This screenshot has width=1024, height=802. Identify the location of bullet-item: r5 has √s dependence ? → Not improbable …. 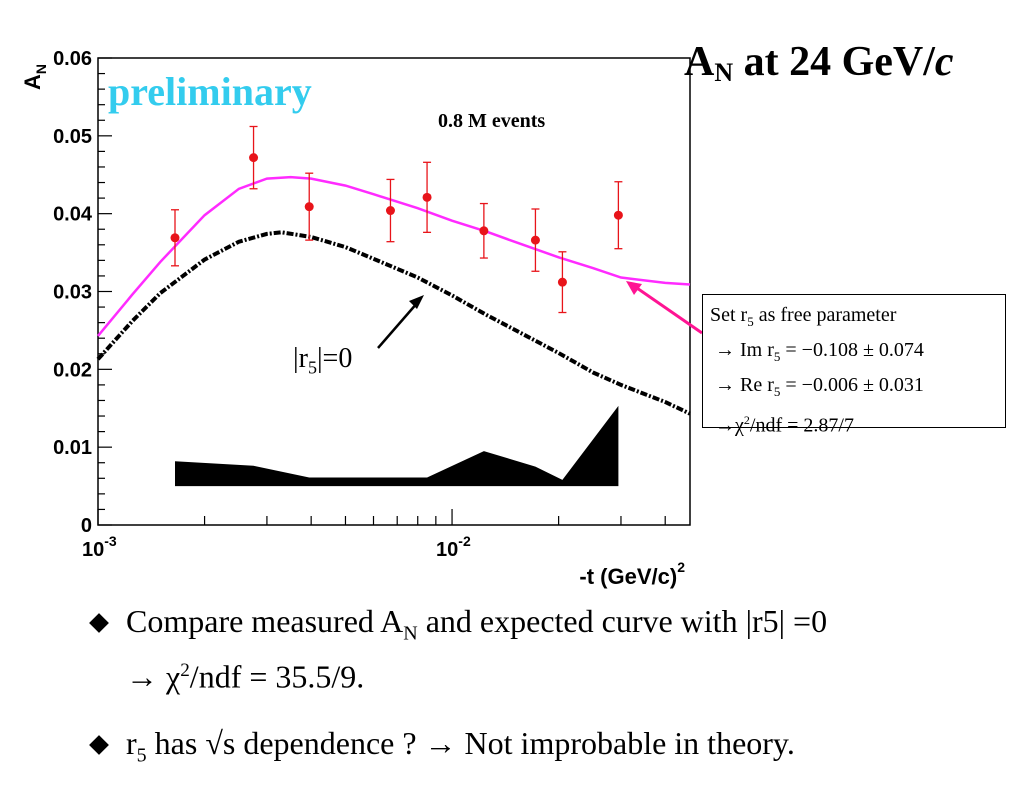
(540, 749).